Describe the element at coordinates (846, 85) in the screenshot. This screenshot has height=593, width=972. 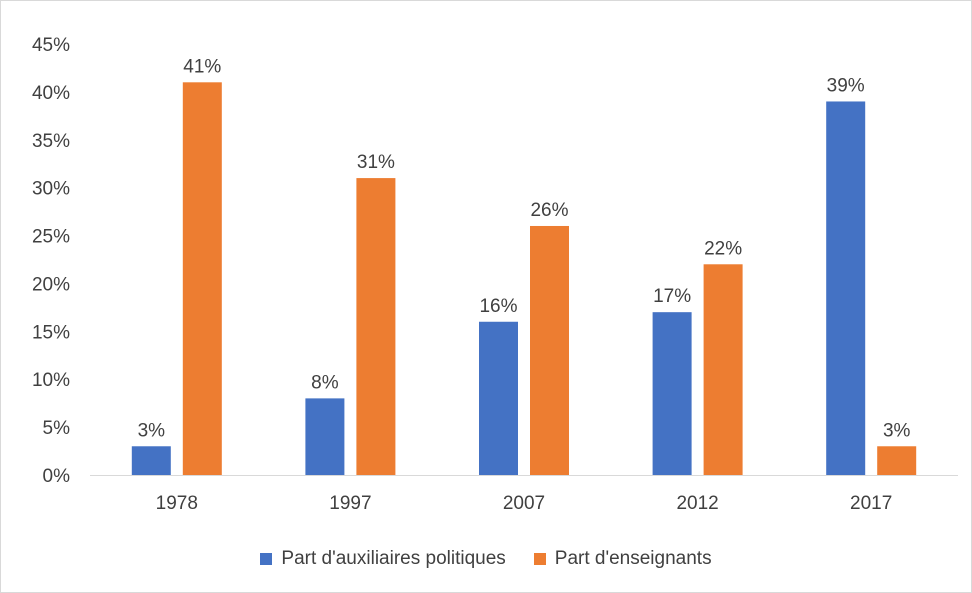
I see `data-label: 39%` at that location.